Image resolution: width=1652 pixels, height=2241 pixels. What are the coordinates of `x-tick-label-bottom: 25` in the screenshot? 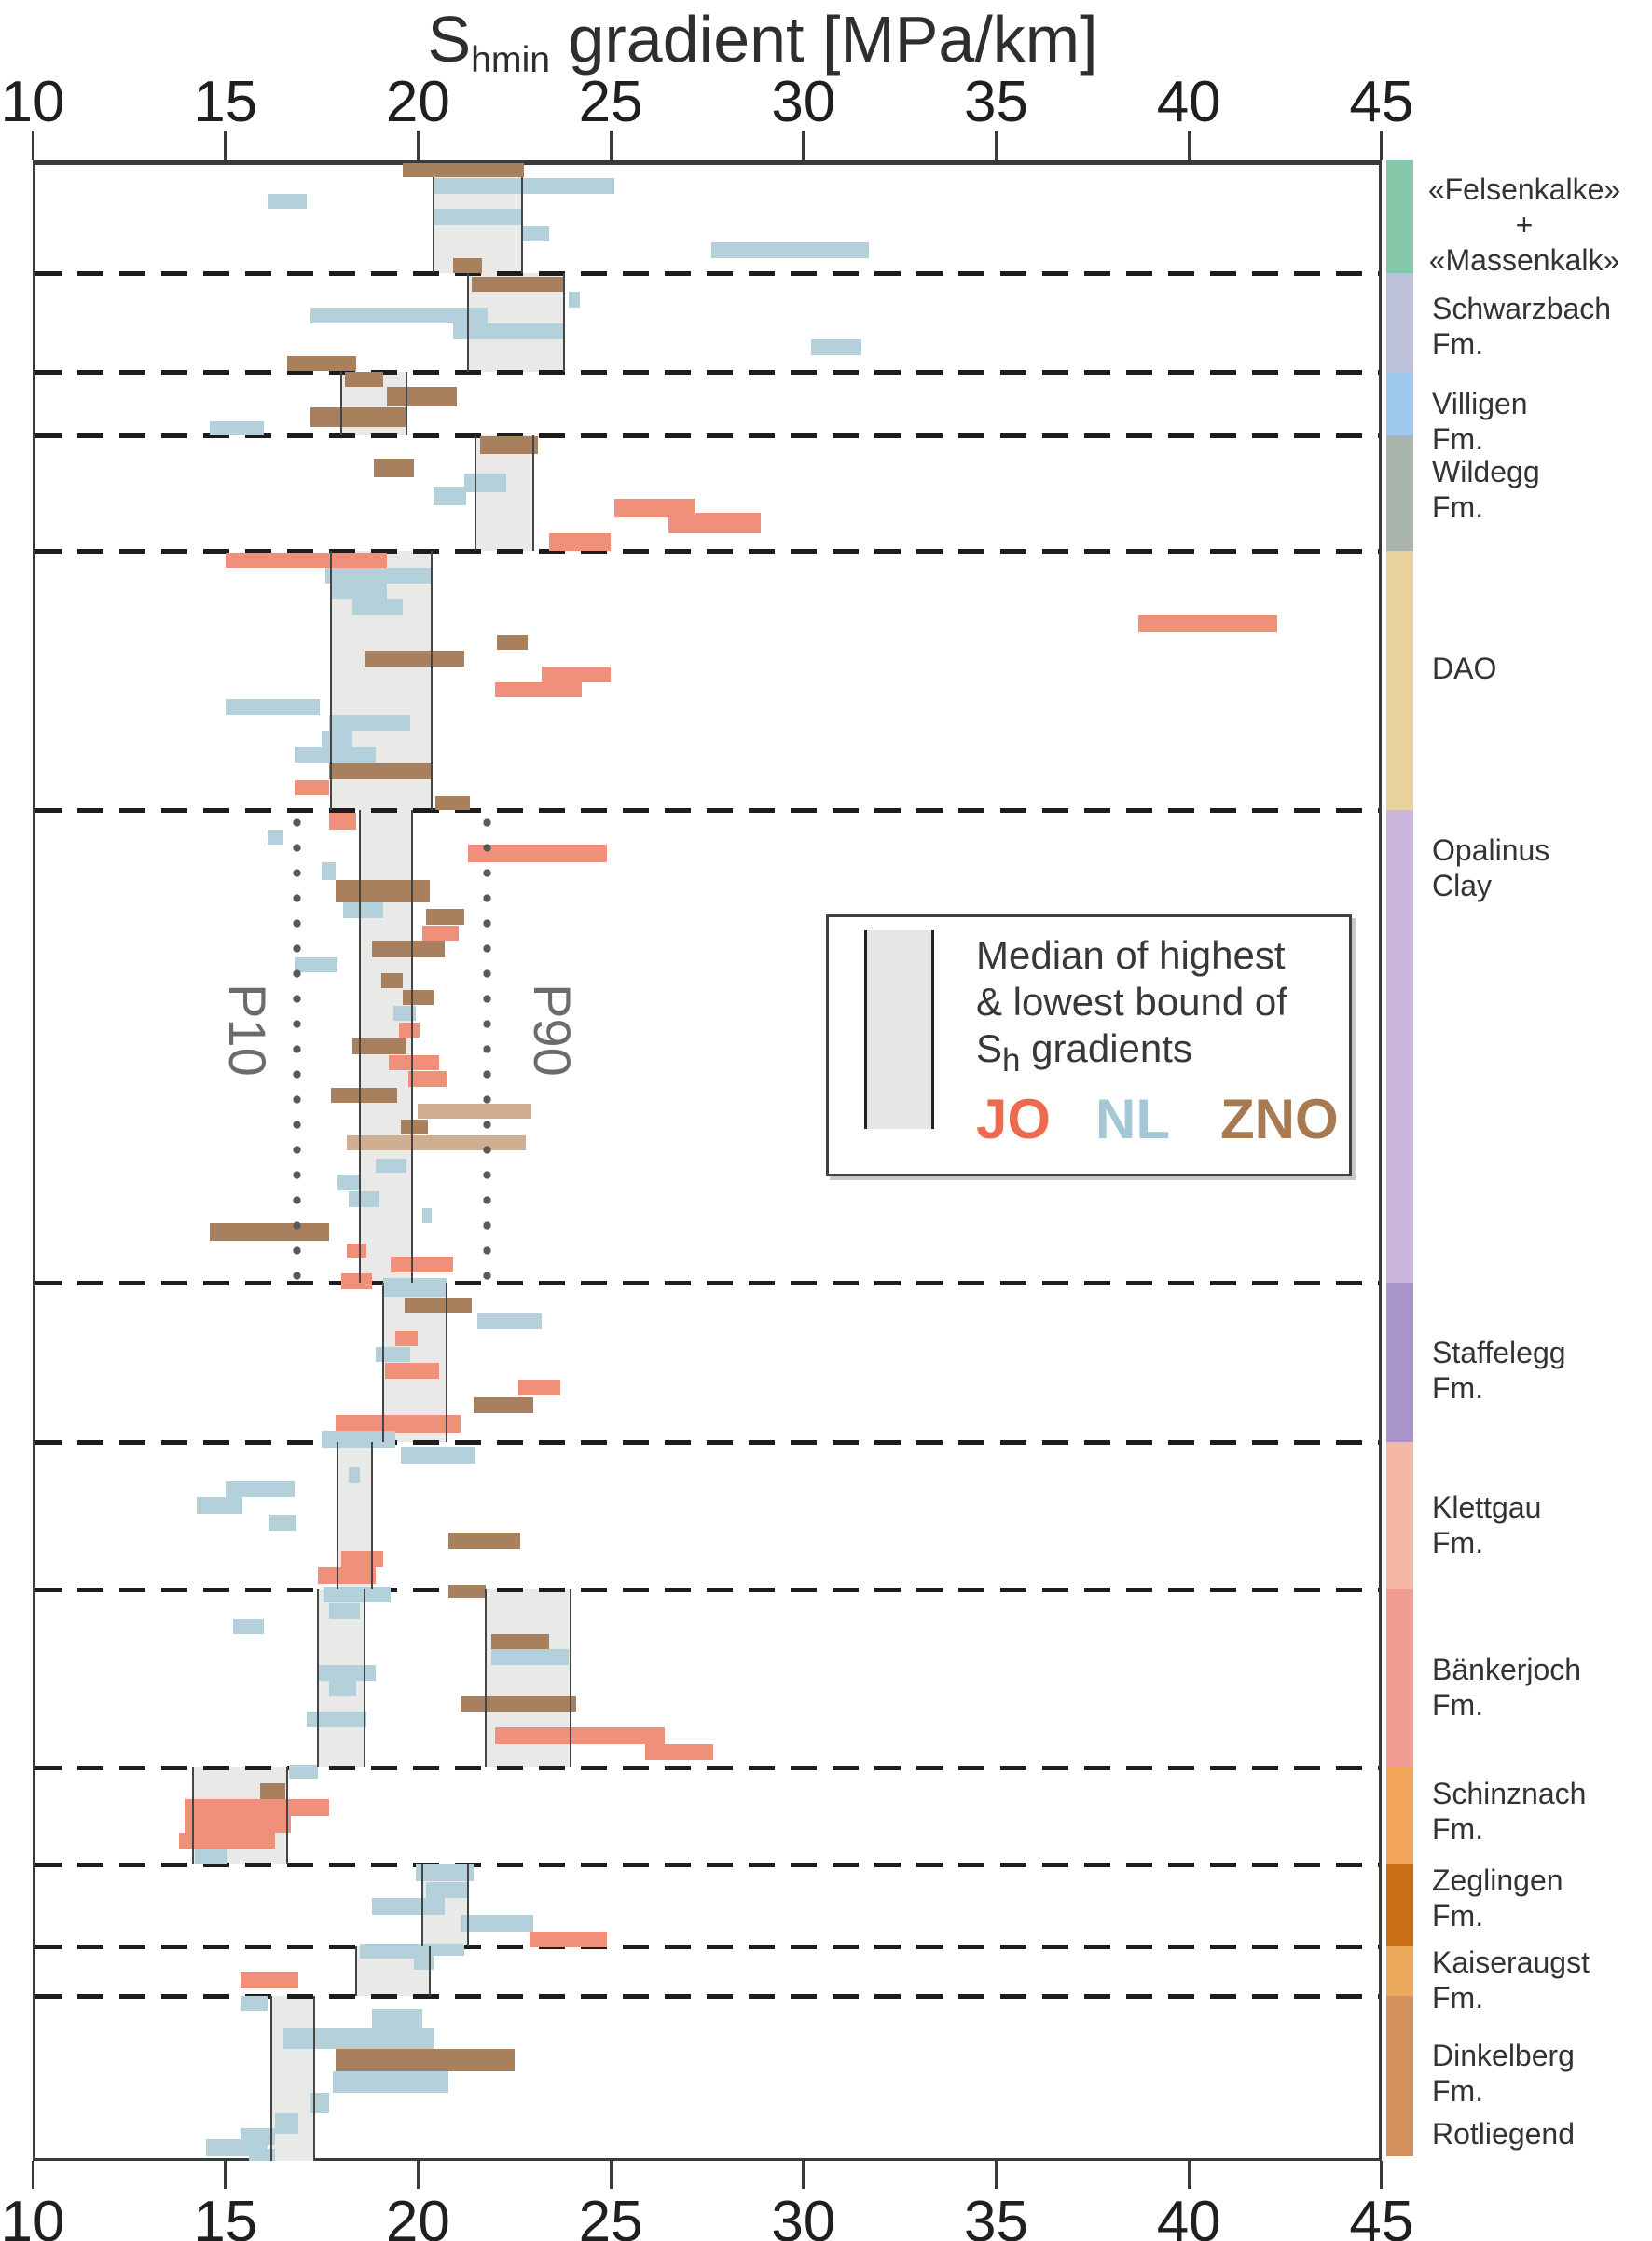 It's located at (610, 2215).